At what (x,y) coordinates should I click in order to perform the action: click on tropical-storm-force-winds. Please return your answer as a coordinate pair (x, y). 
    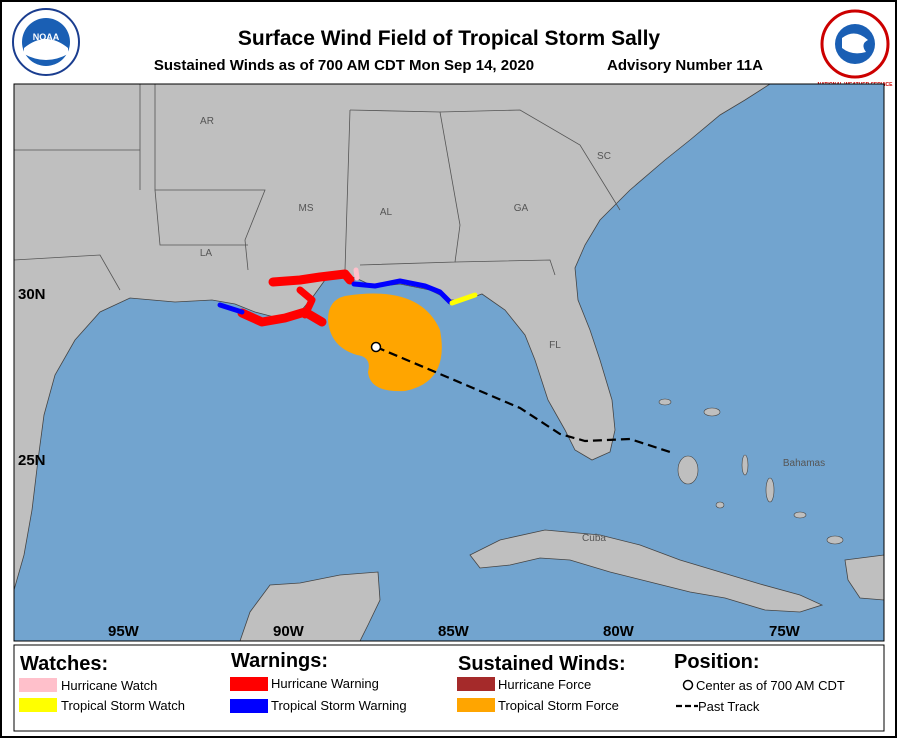
    Looking at the image, I should click on (385, 342).